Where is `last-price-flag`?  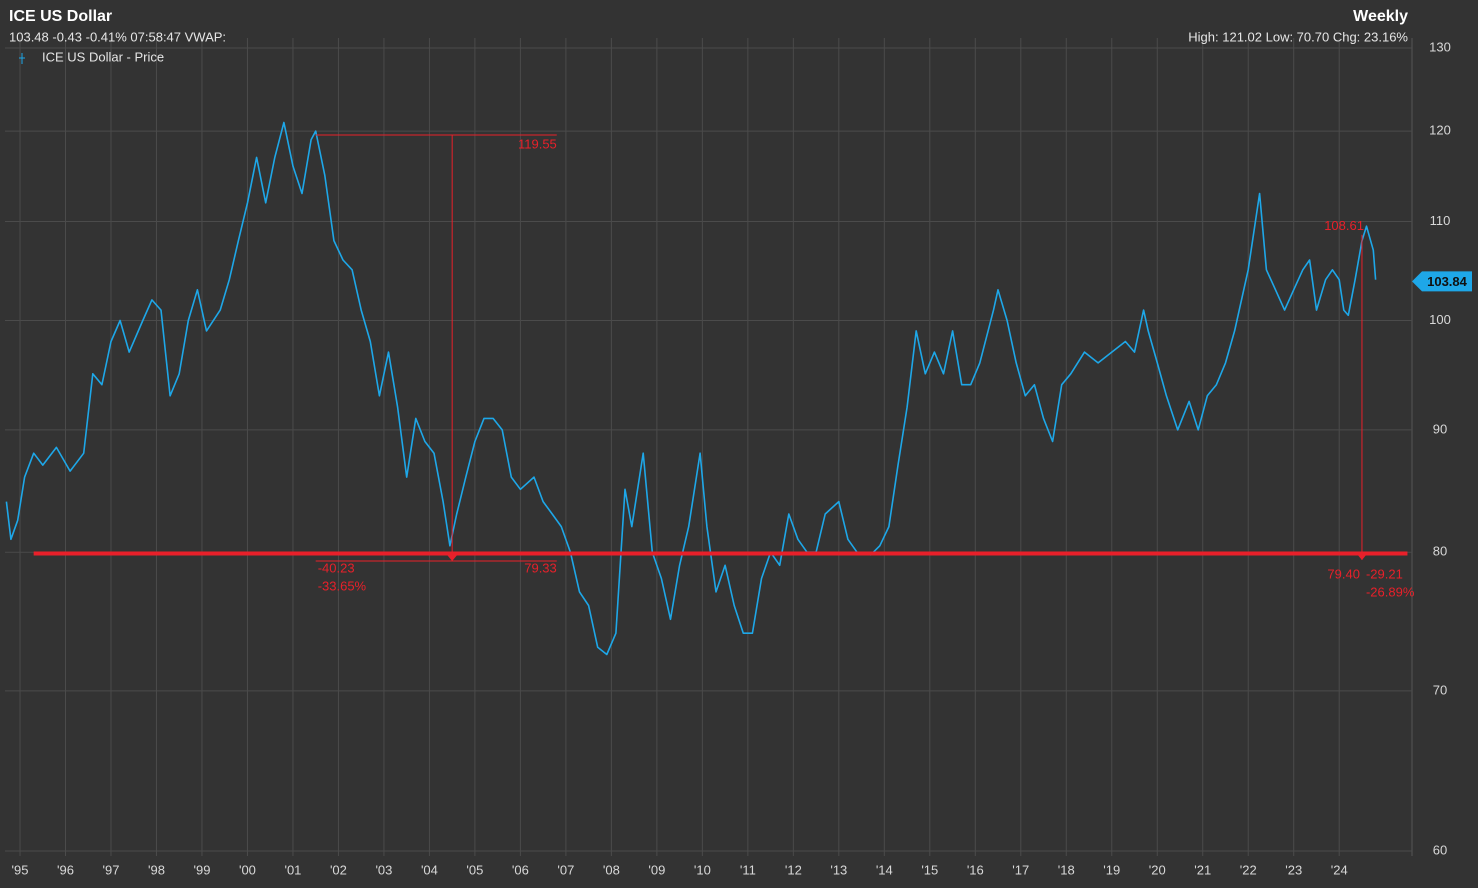 last-price-flag is located at coordinates (1442, 281).